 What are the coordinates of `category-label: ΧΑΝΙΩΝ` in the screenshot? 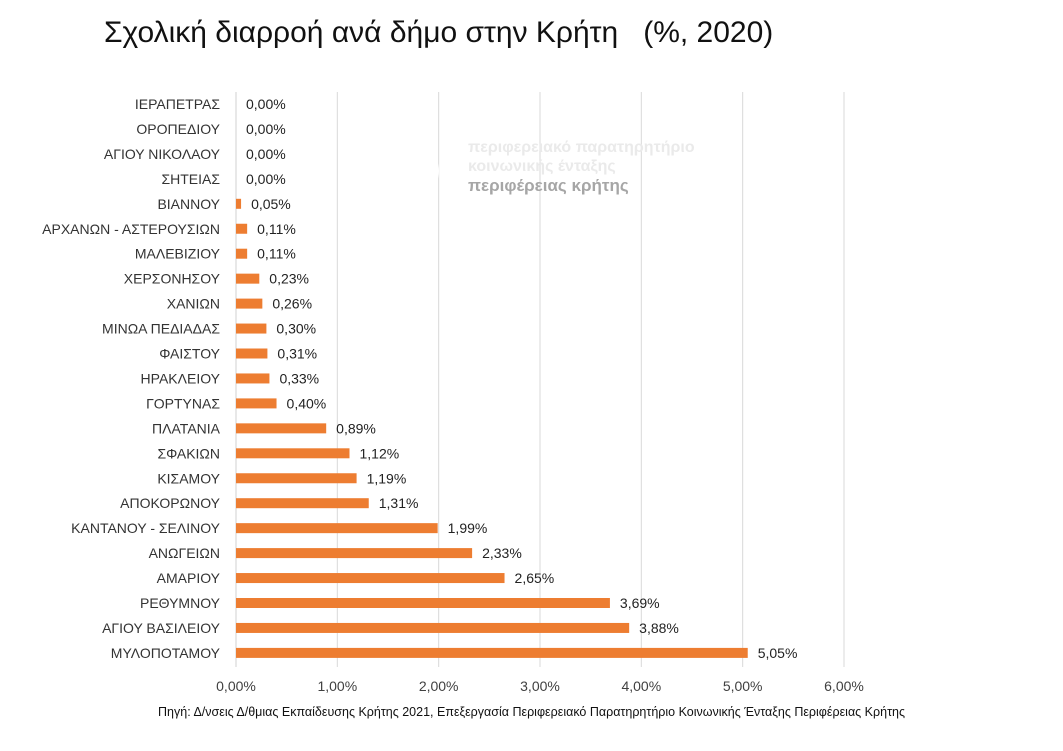 It's located at (193, 304).